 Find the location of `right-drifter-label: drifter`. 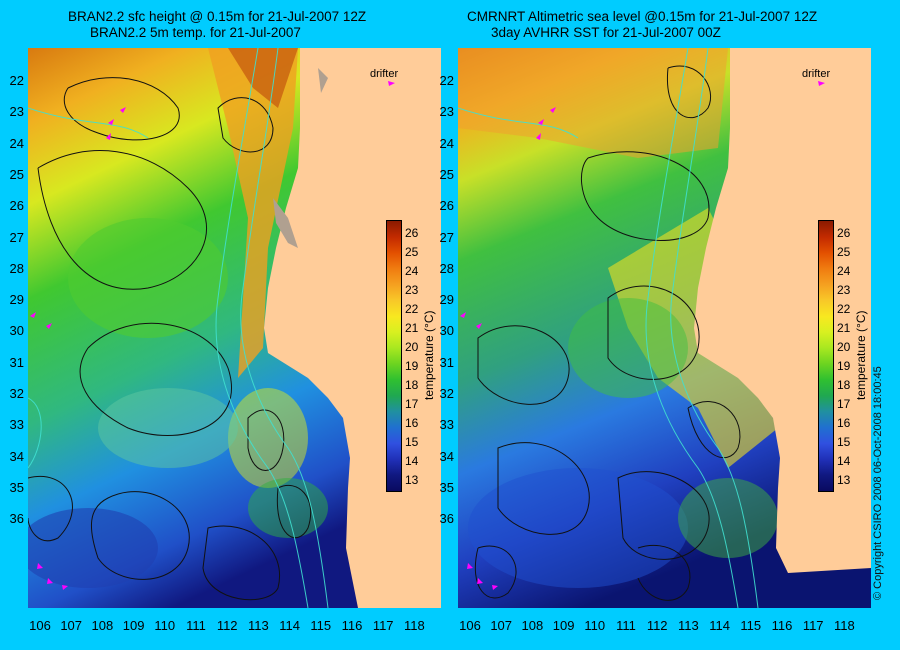

right-drifter-label: drifter is located at coordinates (816, 74).